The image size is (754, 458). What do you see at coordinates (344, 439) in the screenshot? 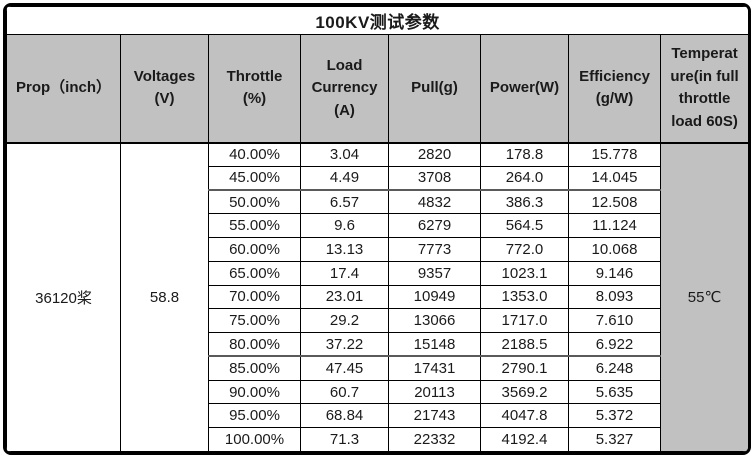
I see `current-cell: 71.3` at bounding box center [344, 439].